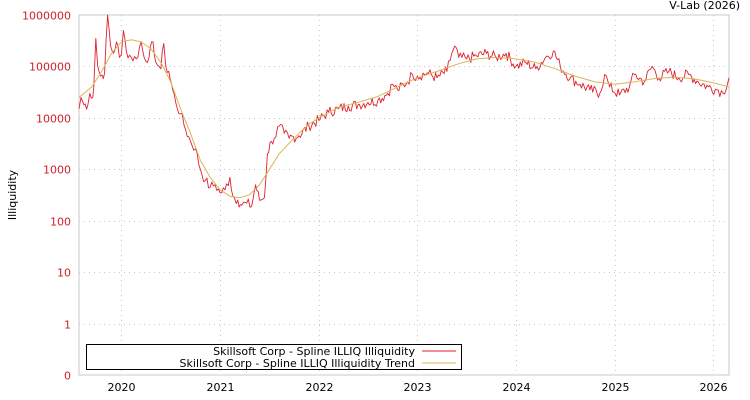 Image resolution: width=750 pixels, height=400 pixels. I want to click on x-tick-label: 2025, so click(616, 387).